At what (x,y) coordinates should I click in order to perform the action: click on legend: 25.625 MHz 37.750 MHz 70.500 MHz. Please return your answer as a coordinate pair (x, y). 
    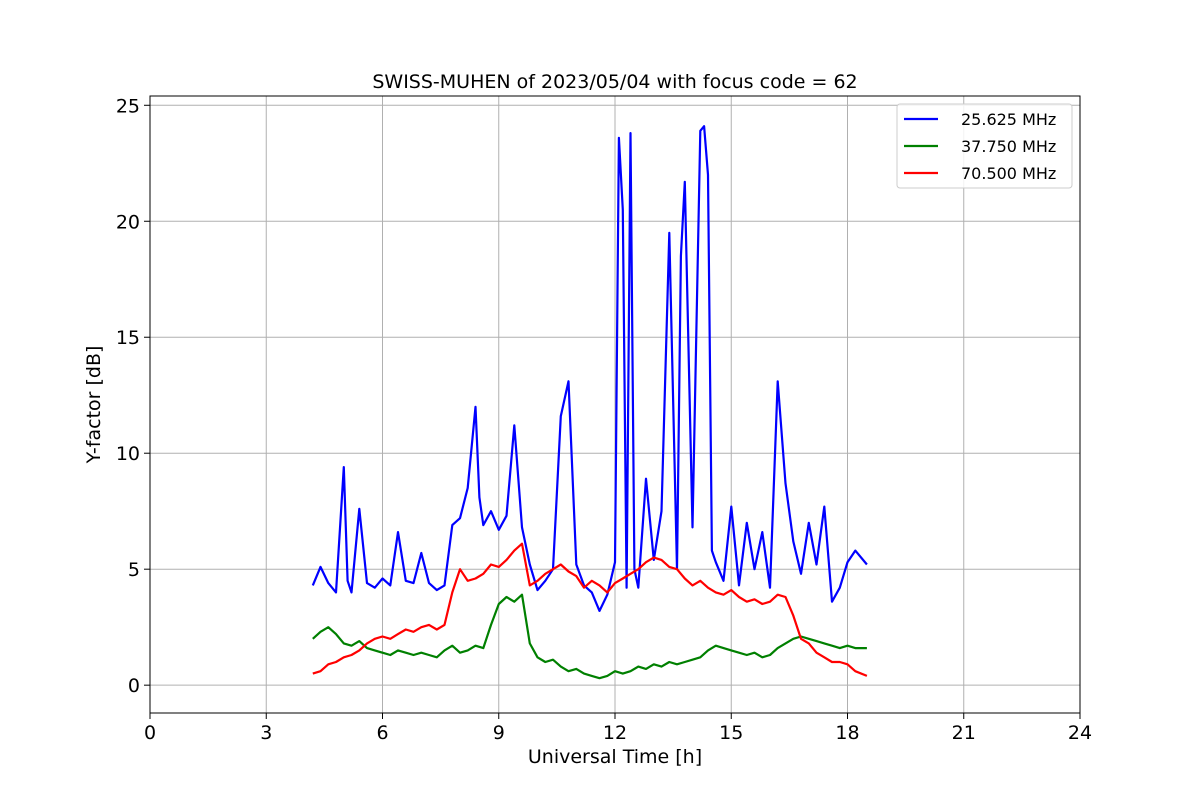
    Looking at the image, I should click on (984, 146).